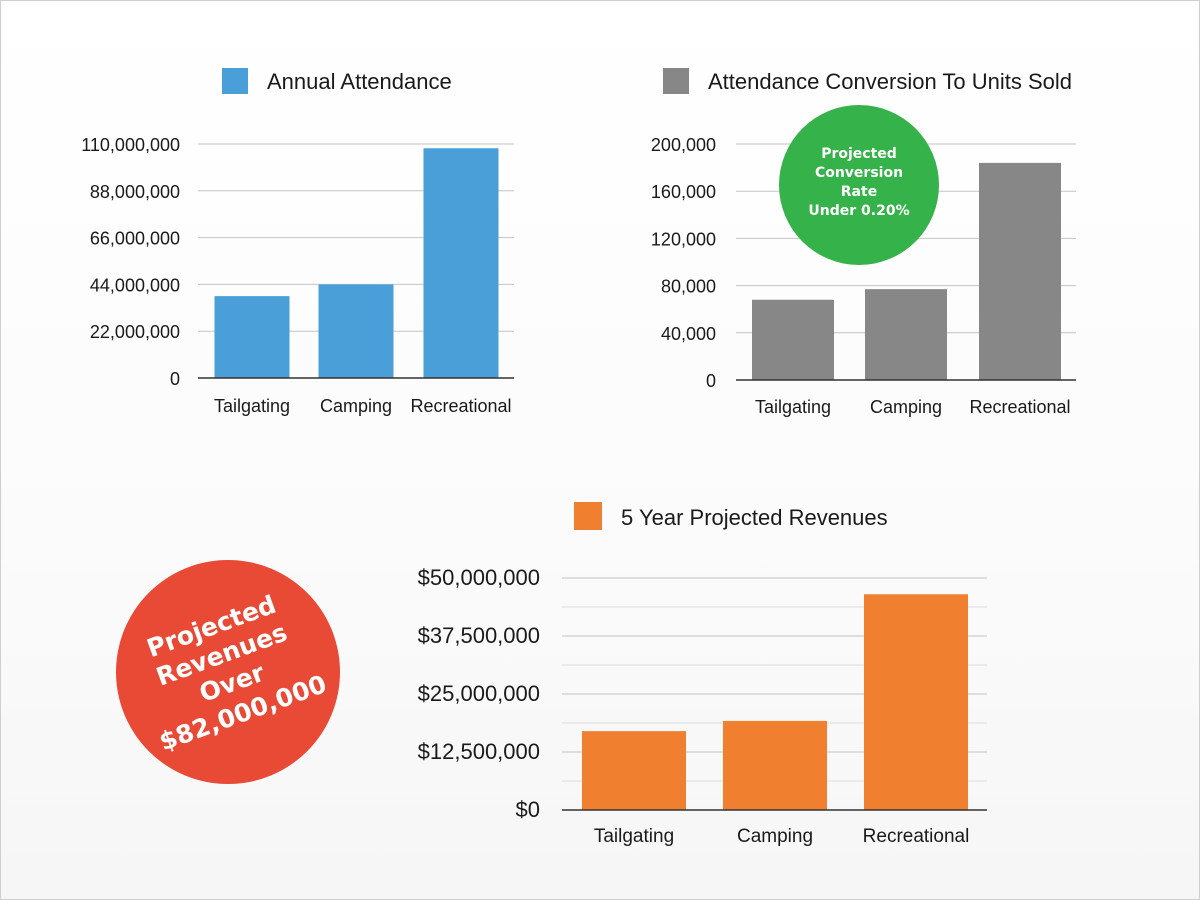 Image resolution: width=1200 pixels, height=900 pixels. What do you see at coordinates (135, 192) in the screenshot?
I see `y-tick-label: 88,000,000` at bounding box center [135, 192].